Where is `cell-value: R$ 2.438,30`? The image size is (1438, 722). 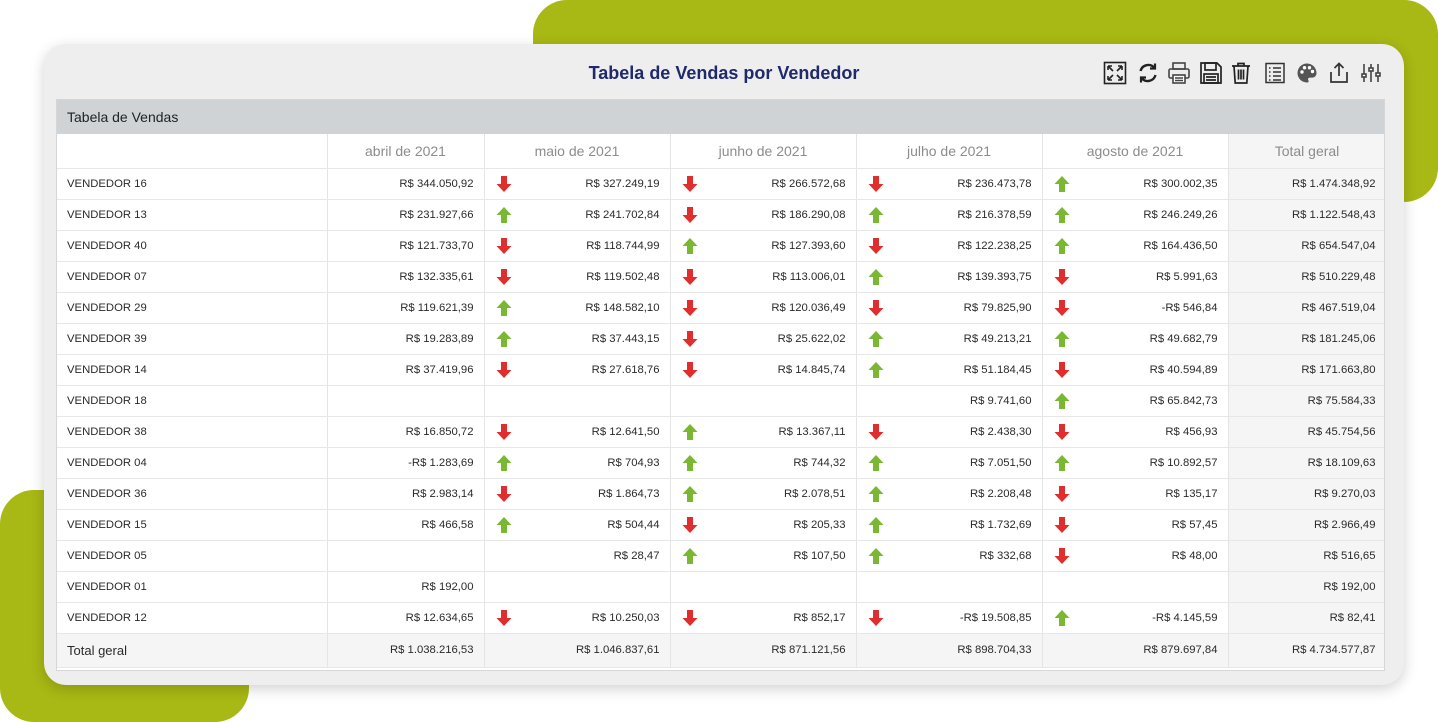
cell-value: R$ 2.438,30 is located at coordinates (1001, 432).